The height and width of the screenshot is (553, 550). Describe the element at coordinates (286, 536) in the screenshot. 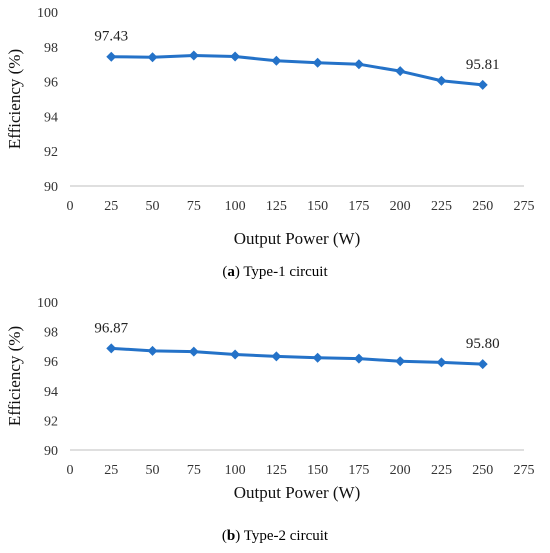

I see `caption-b-text: Type-2 circuit` at that location.